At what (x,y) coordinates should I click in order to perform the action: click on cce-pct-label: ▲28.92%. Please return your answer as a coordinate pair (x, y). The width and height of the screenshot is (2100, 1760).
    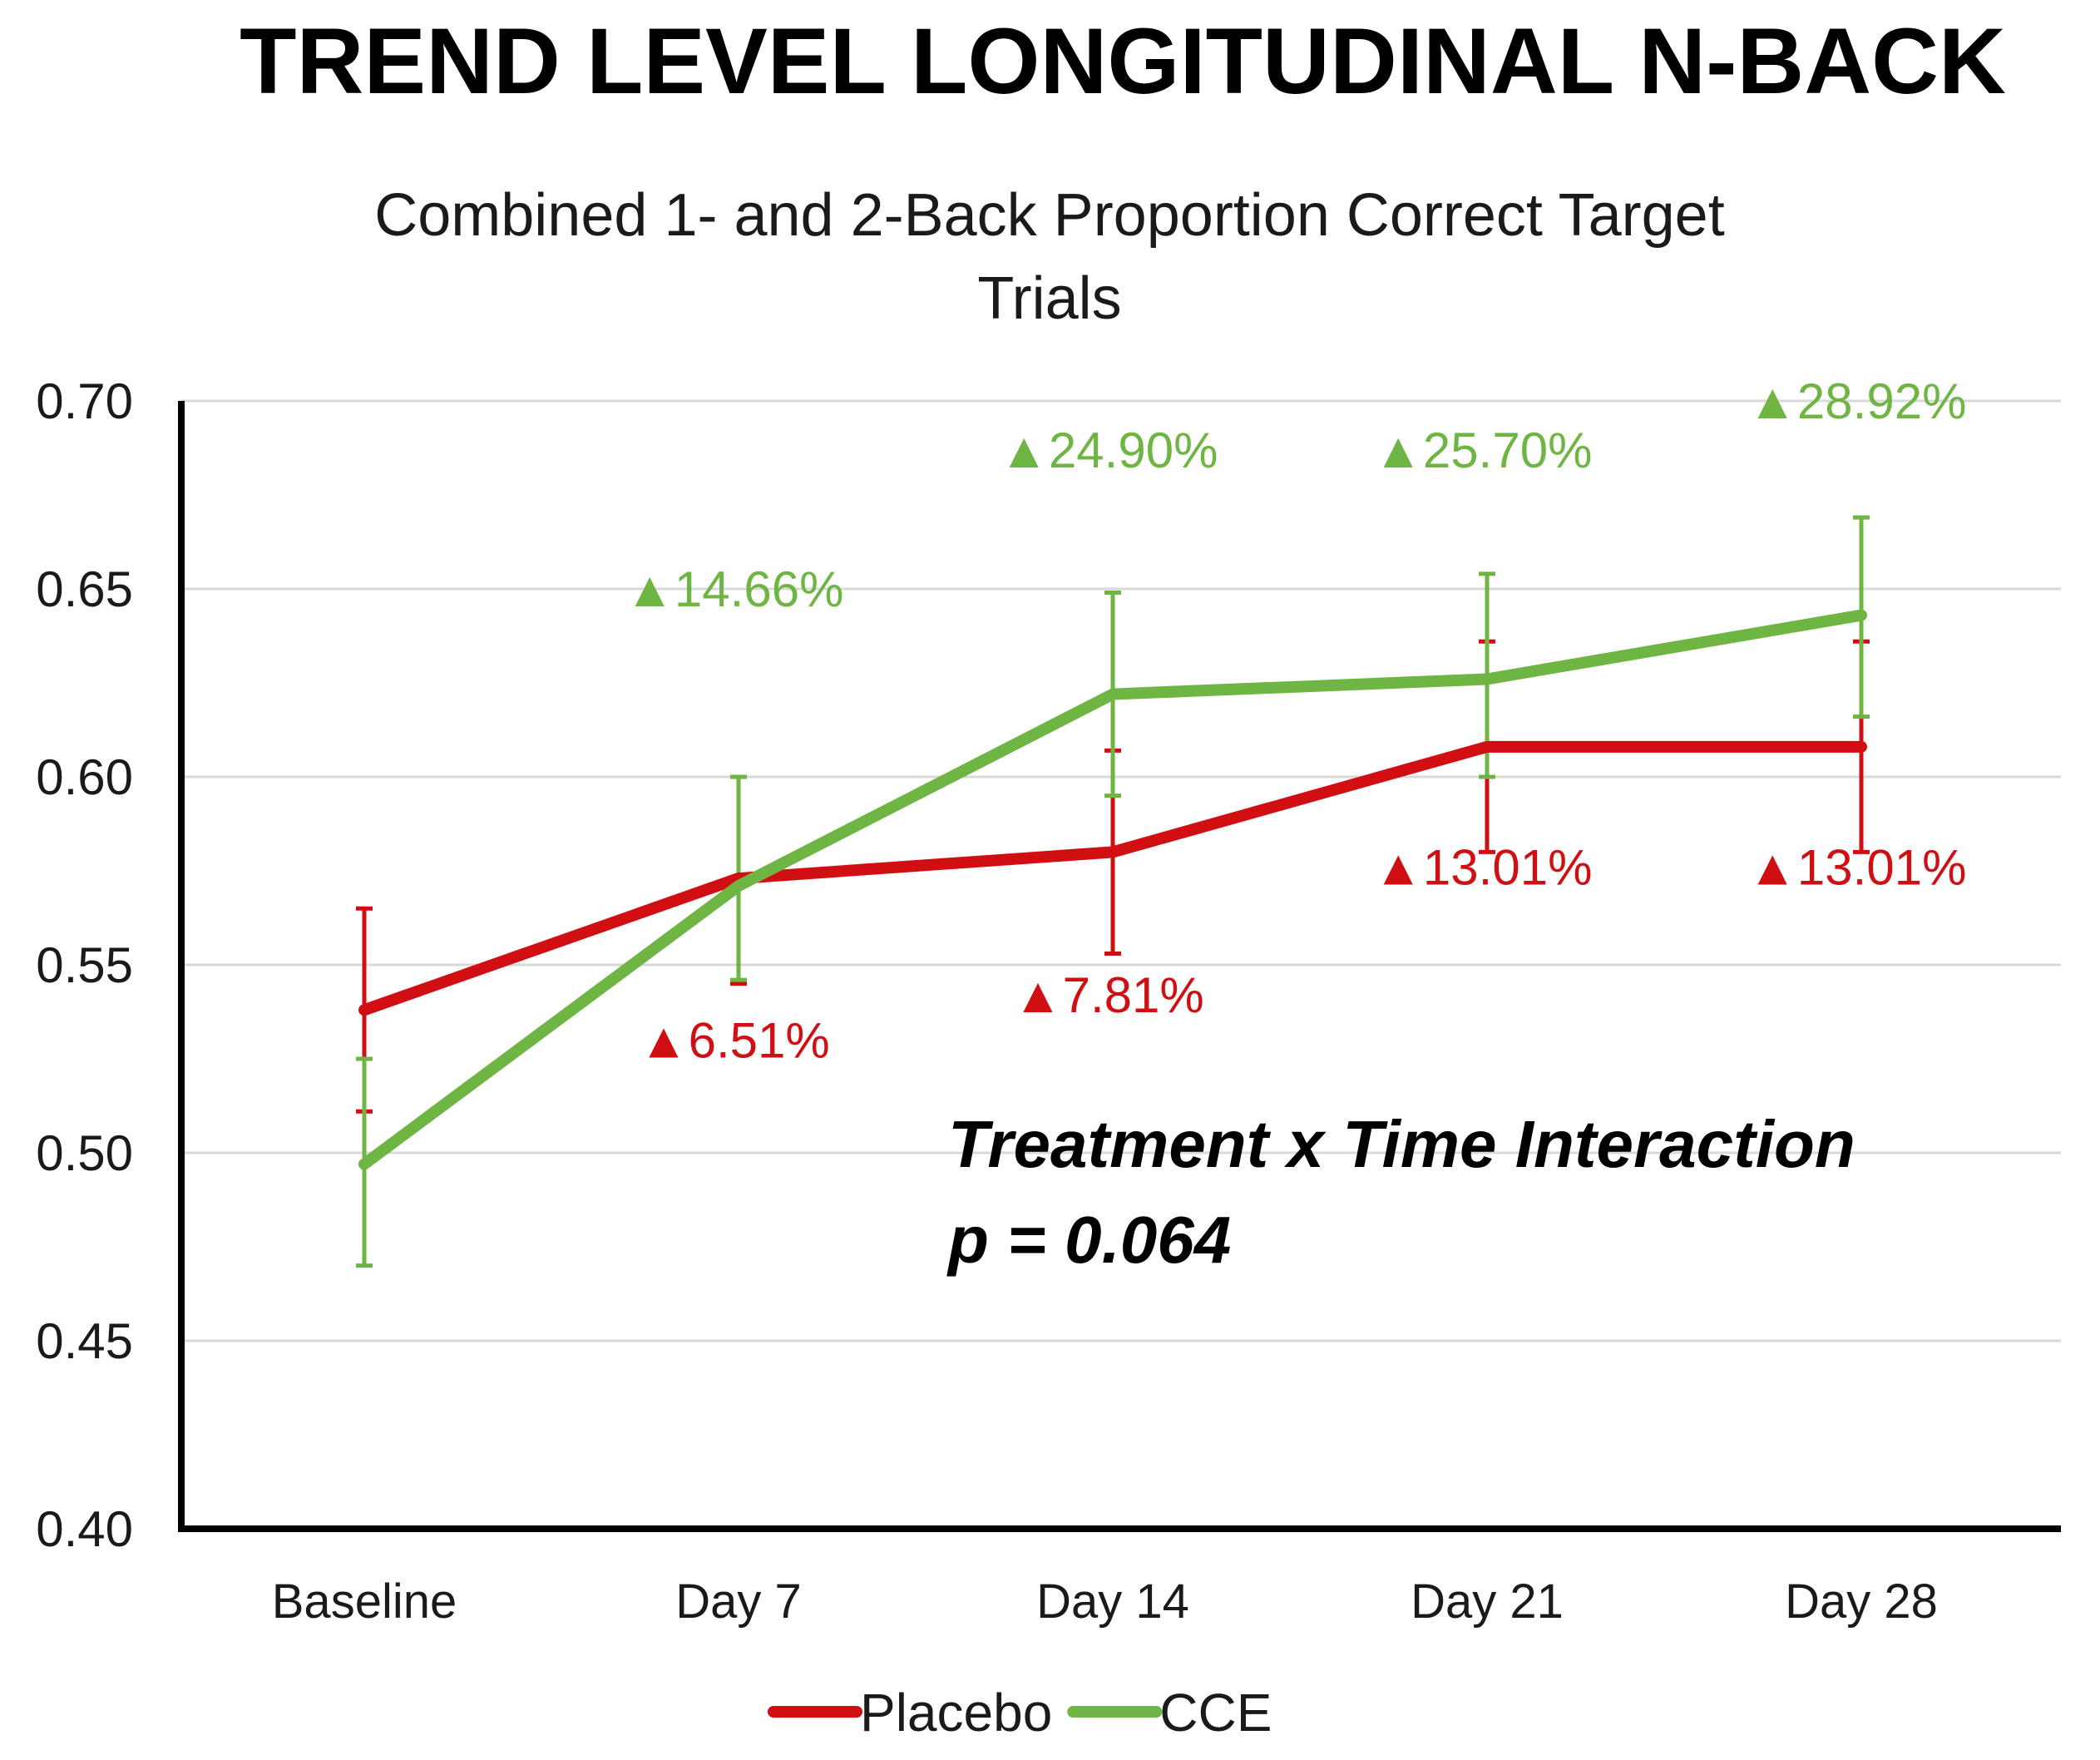
    Looking at the image, I should click on (1857, 401).